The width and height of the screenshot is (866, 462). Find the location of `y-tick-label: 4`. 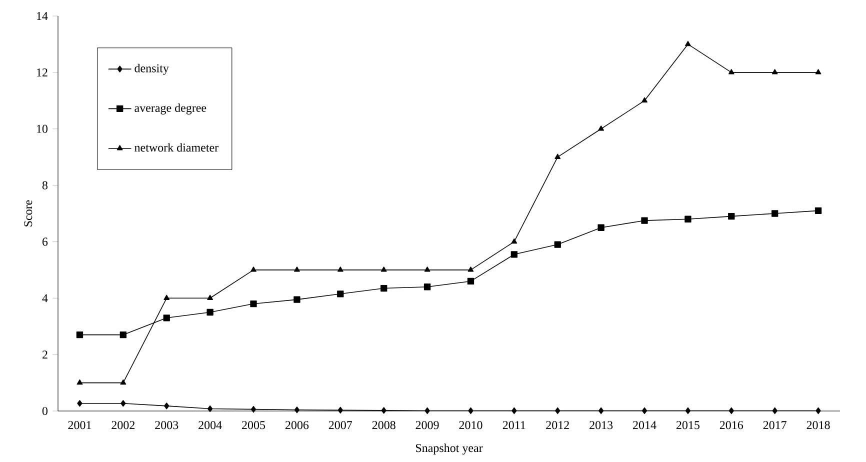

y-tick-label: 4 is located at coordinates (45, 298).